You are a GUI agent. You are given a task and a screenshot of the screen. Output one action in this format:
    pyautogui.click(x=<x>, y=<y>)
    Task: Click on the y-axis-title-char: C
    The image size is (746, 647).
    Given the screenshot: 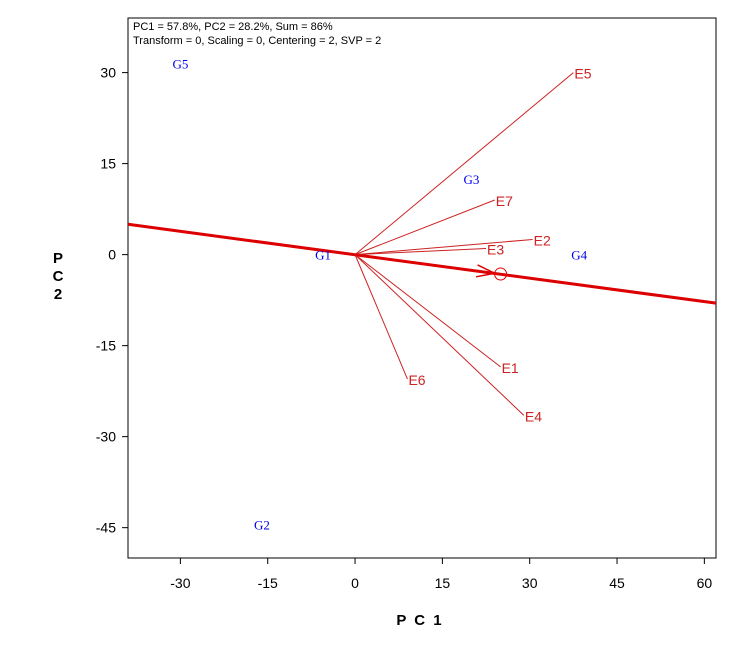 What is the action you would take?
    pyautogui.click(x=58, y=276)
    